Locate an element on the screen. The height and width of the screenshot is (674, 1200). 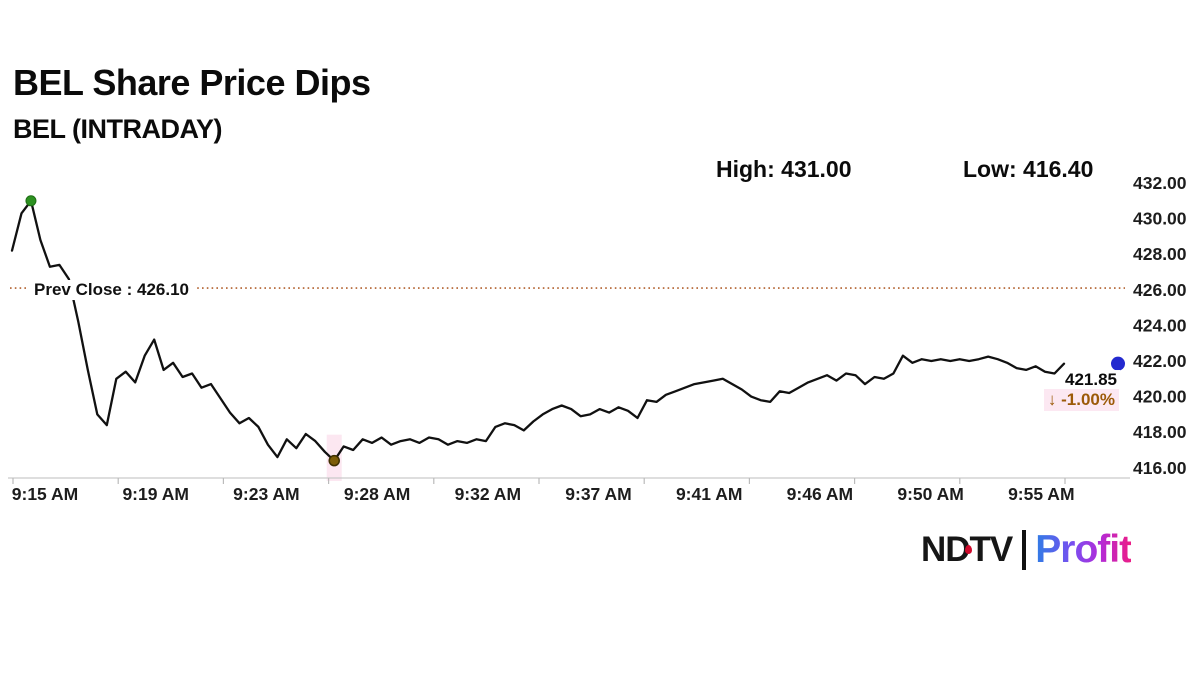
low-dot is located at coordinates (334, 460).